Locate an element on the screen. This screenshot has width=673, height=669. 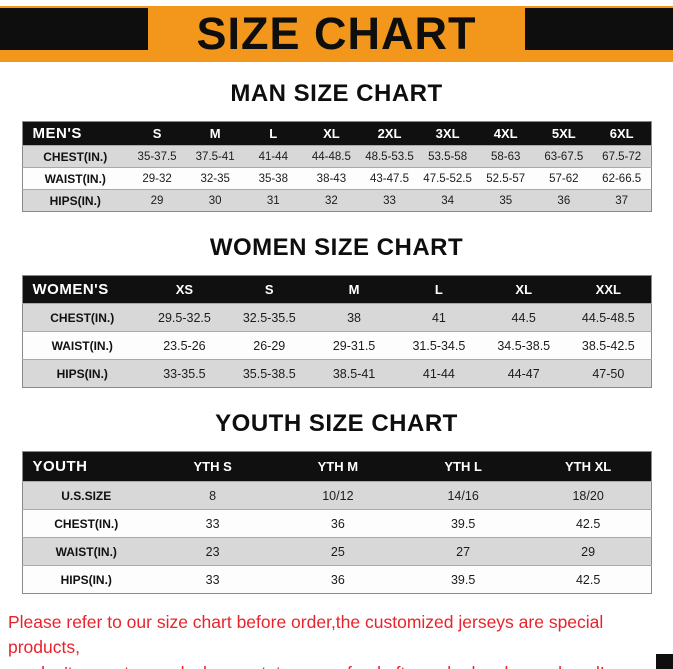
size-column-header: YTH M is located at coordinates (338, 466).